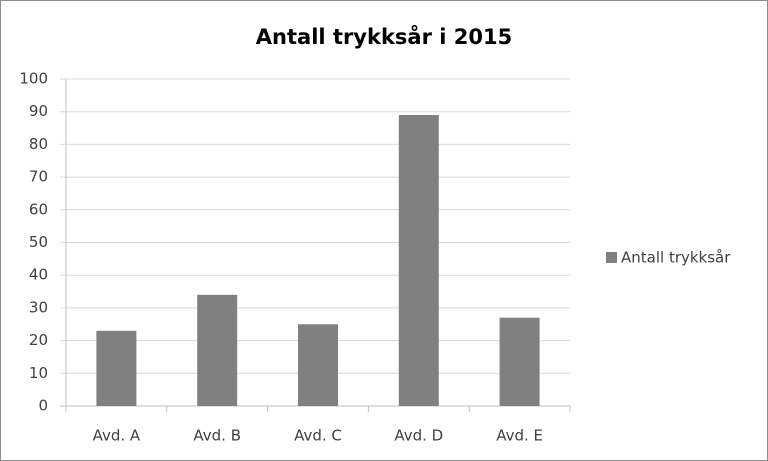  What do you see at coordinates (611, 257) in the screenshot?
I see `legend-swatch` at bounding box center [611, 257].